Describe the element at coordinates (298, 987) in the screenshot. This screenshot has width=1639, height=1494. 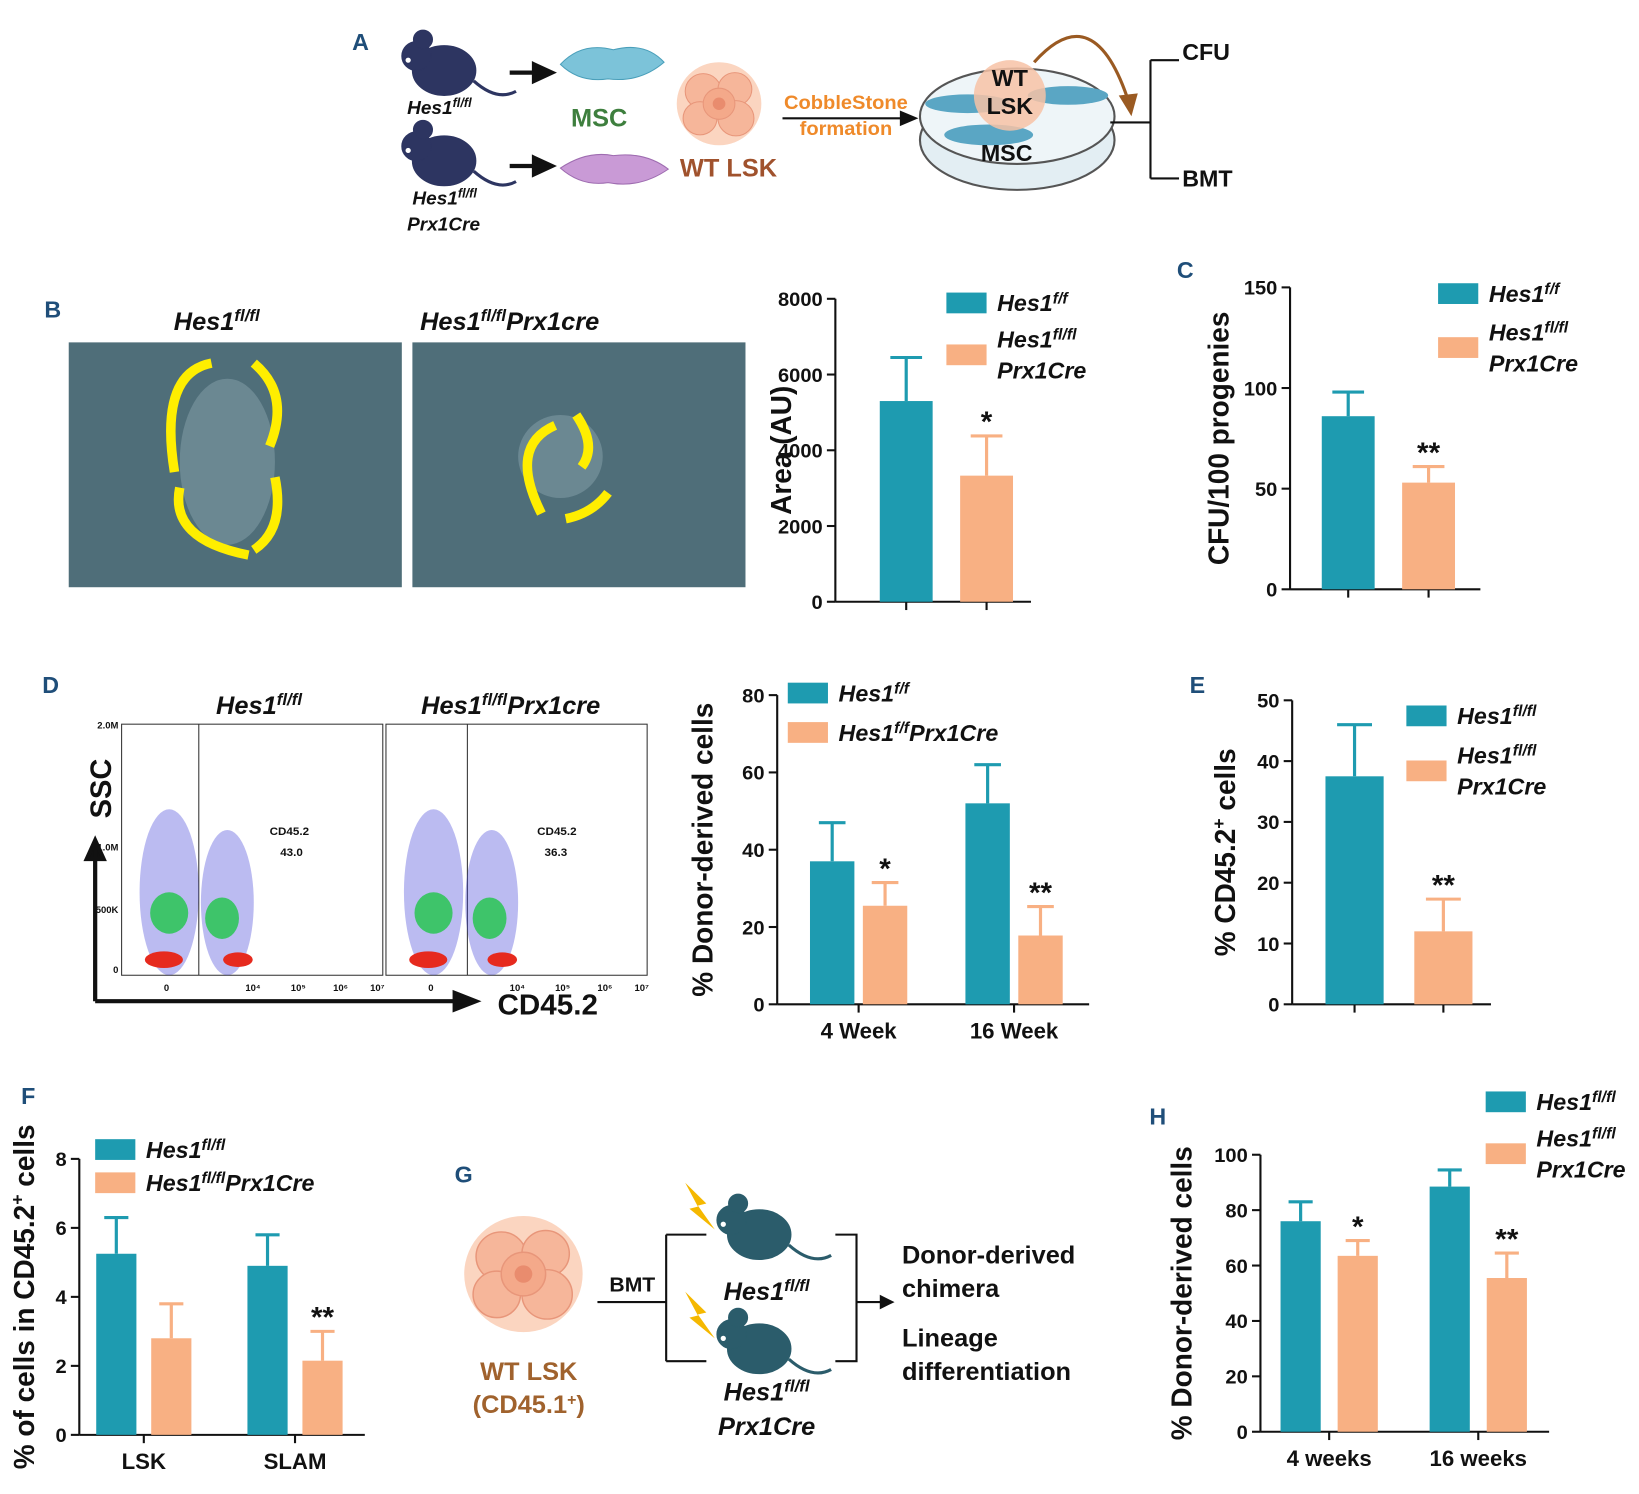
I see `tick-label: 10⁵` at that location.